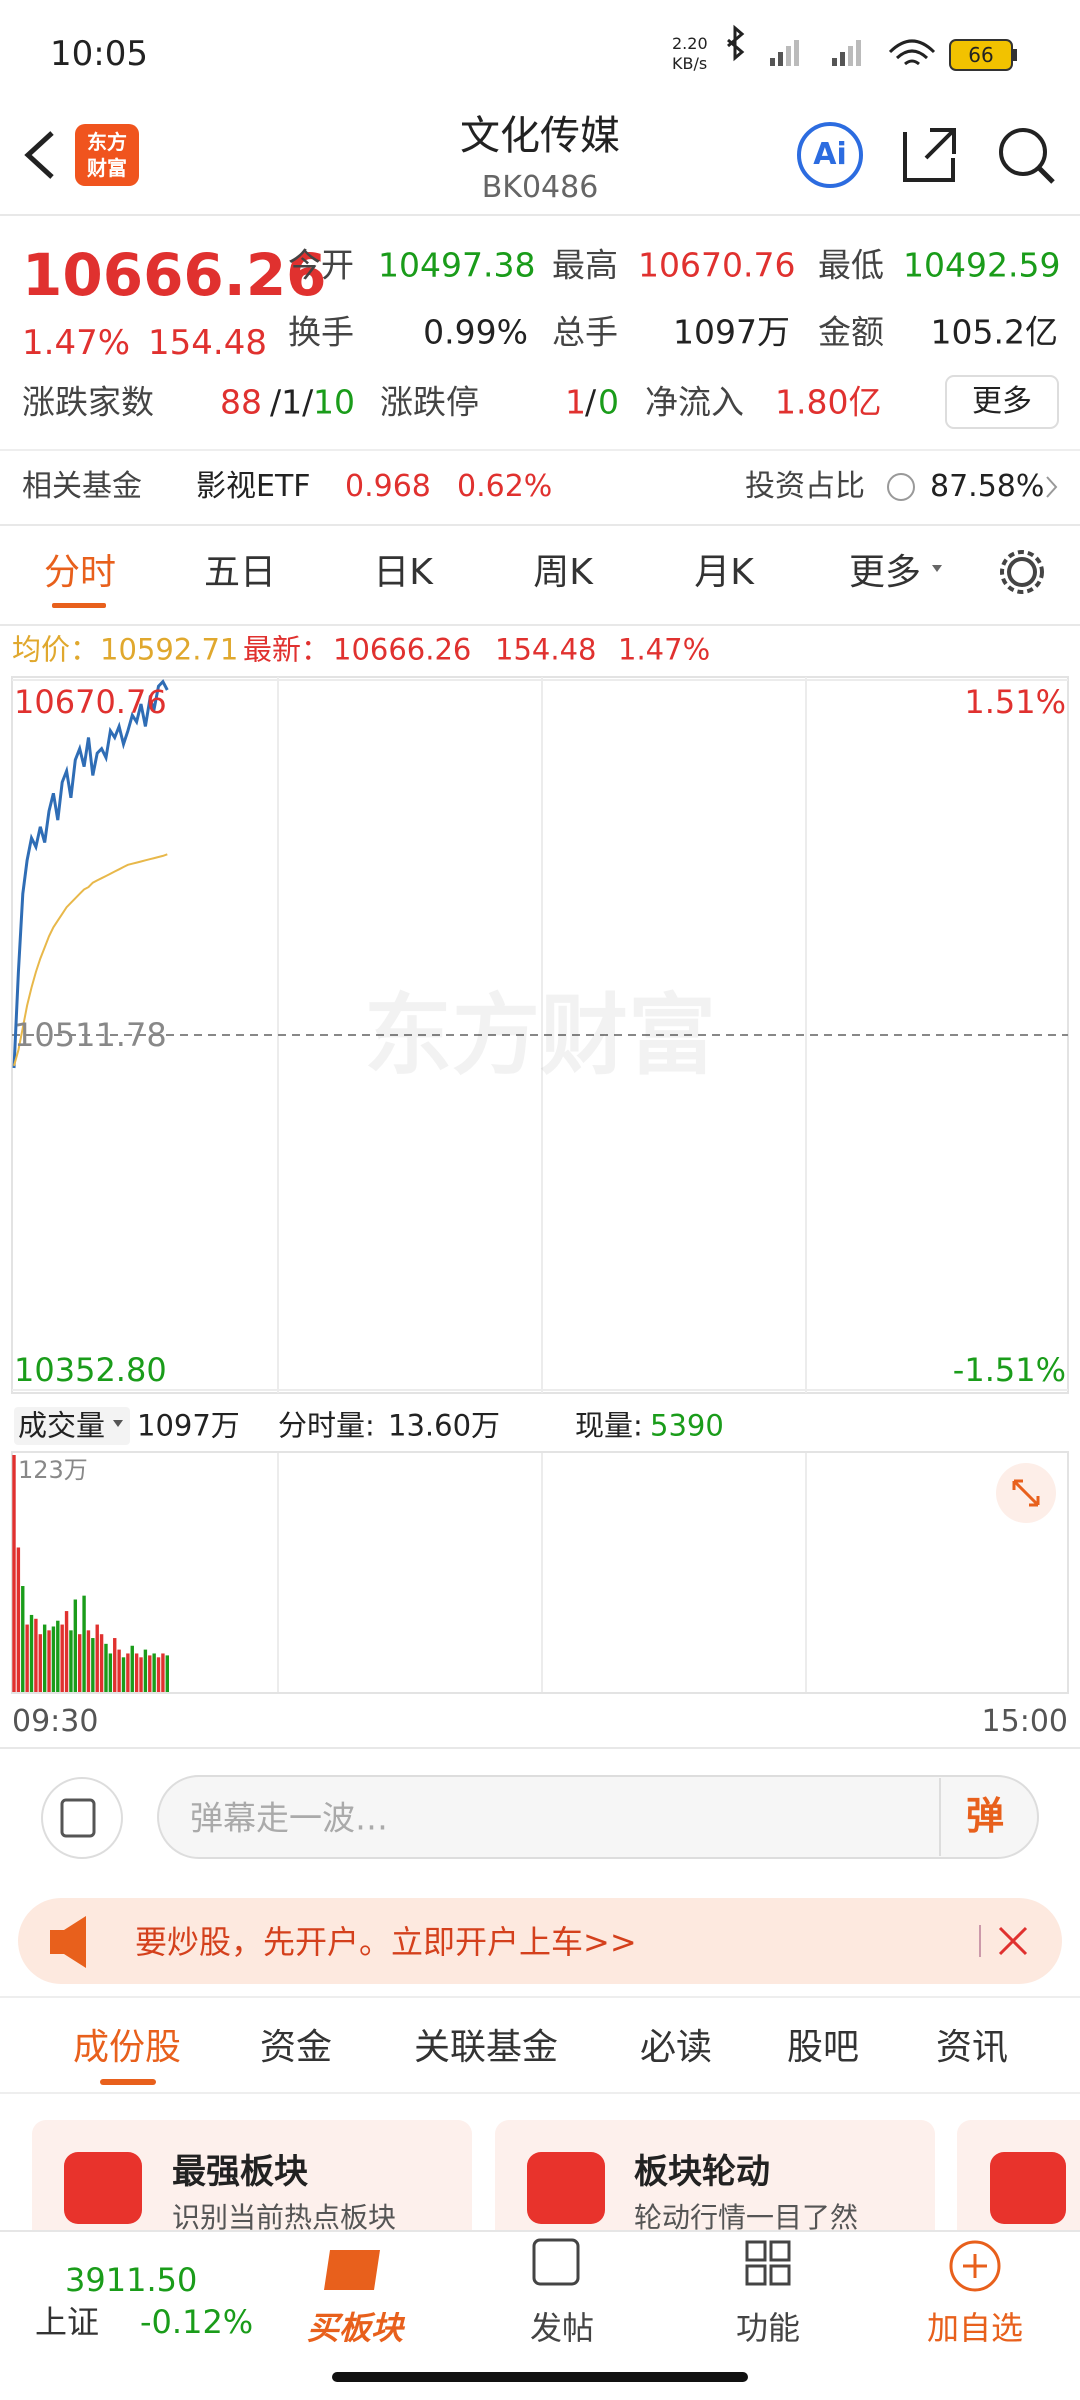 This screenshot has width=1080, height=2400. What do you see at coordinates (768, 2328) in the screenshot?
I see `nav-item: 功能` at bounding box center [768, 2328].